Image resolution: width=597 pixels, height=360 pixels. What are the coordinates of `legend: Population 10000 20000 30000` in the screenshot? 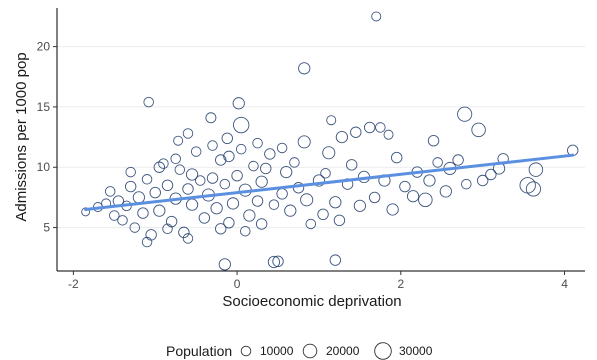 It's located at (299, 351).